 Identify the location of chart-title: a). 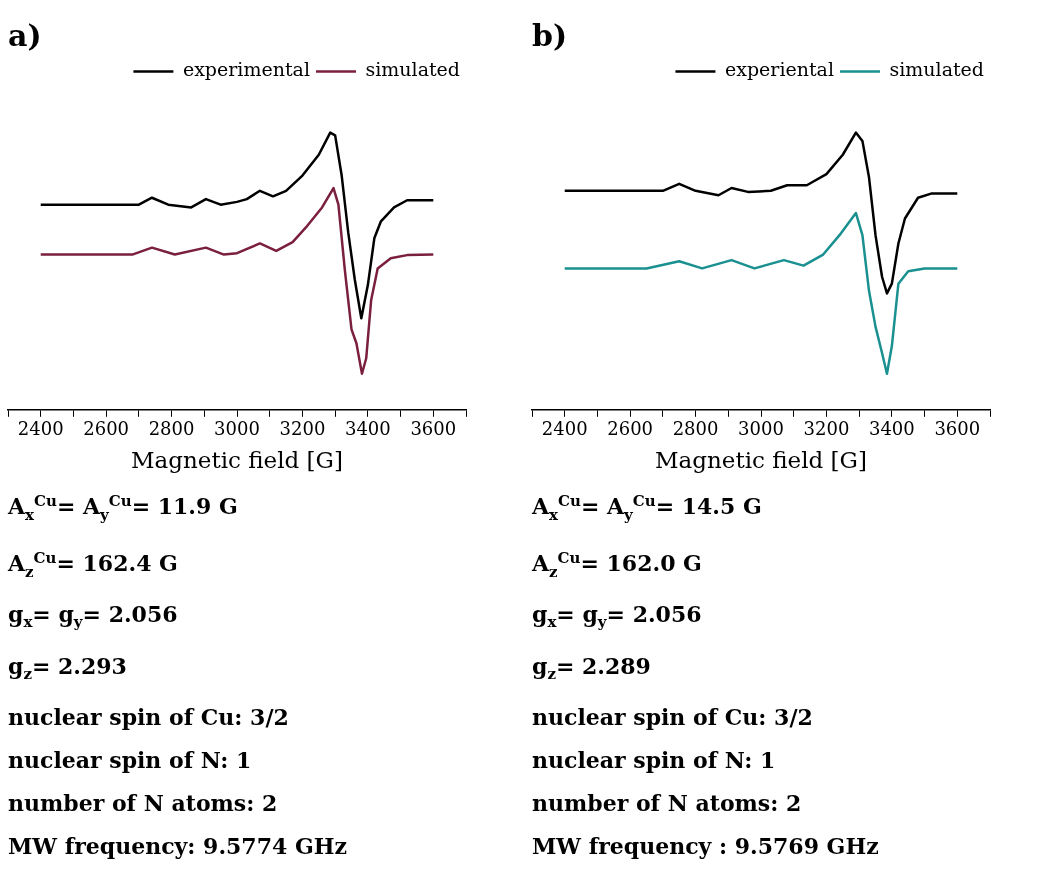
(25, 35).